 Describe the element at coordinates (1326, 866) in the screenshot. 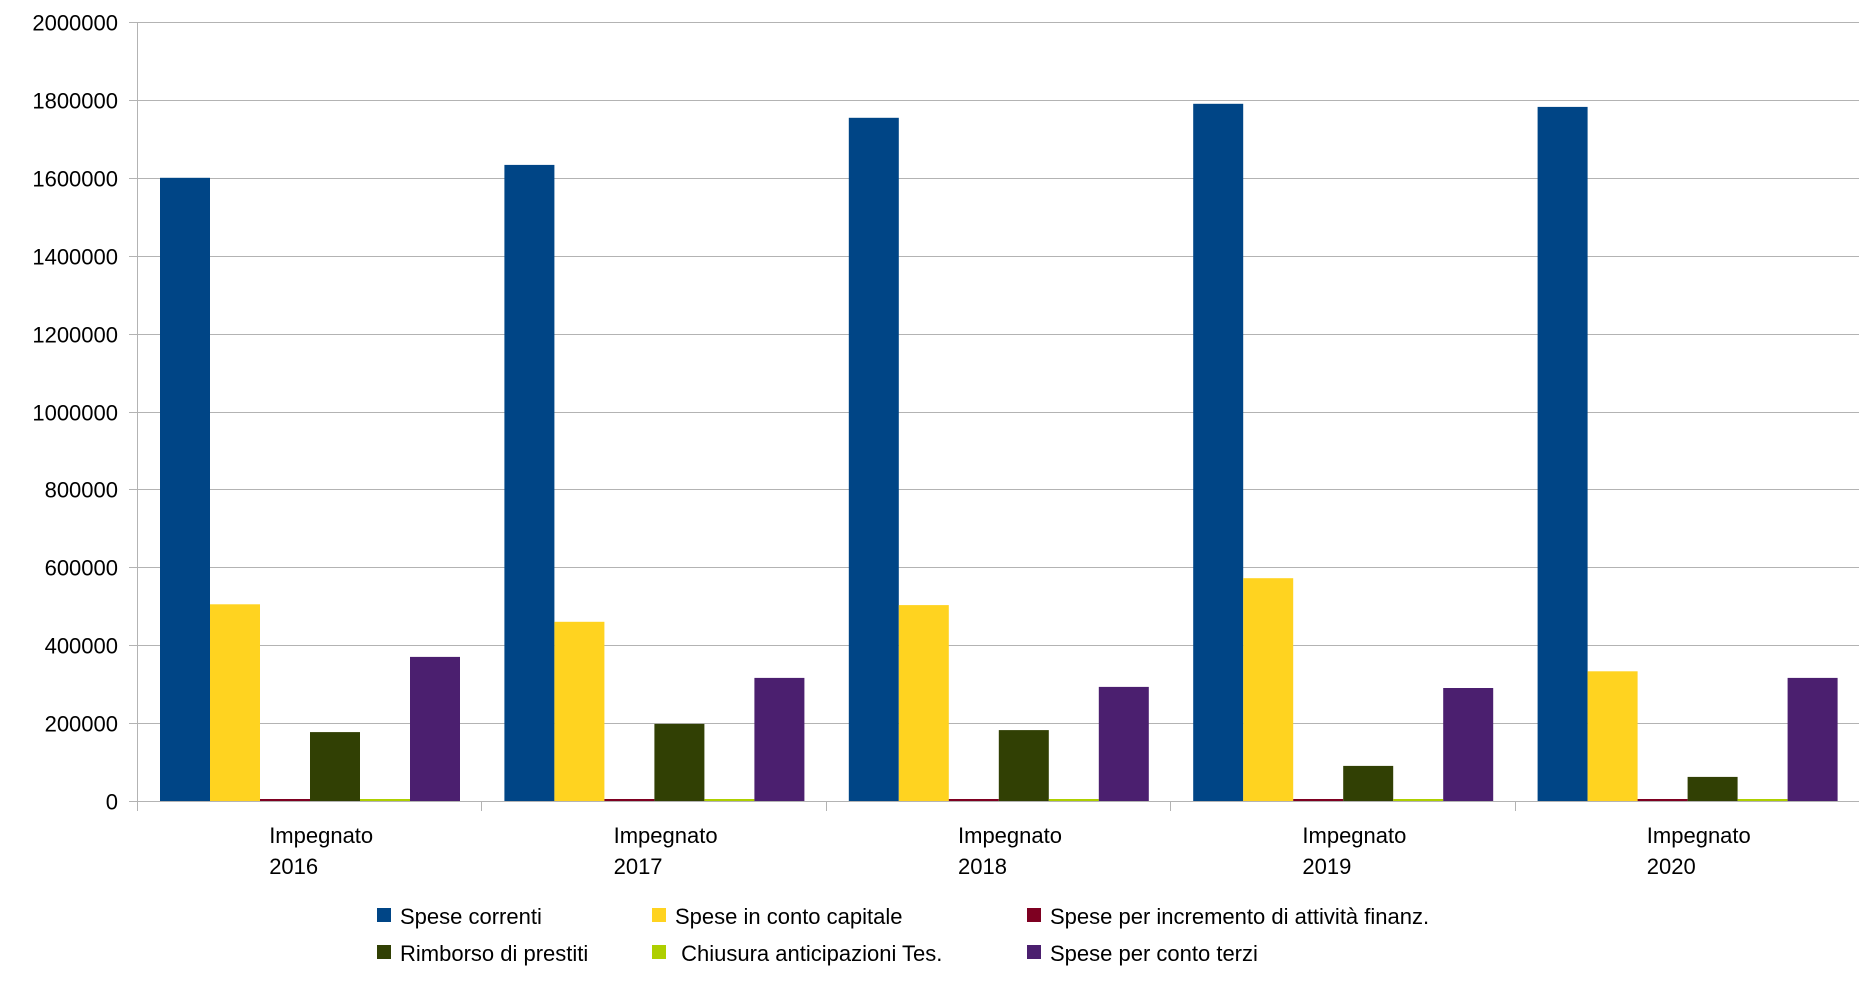

I see `x-tick-label-line: 2019` at that location.